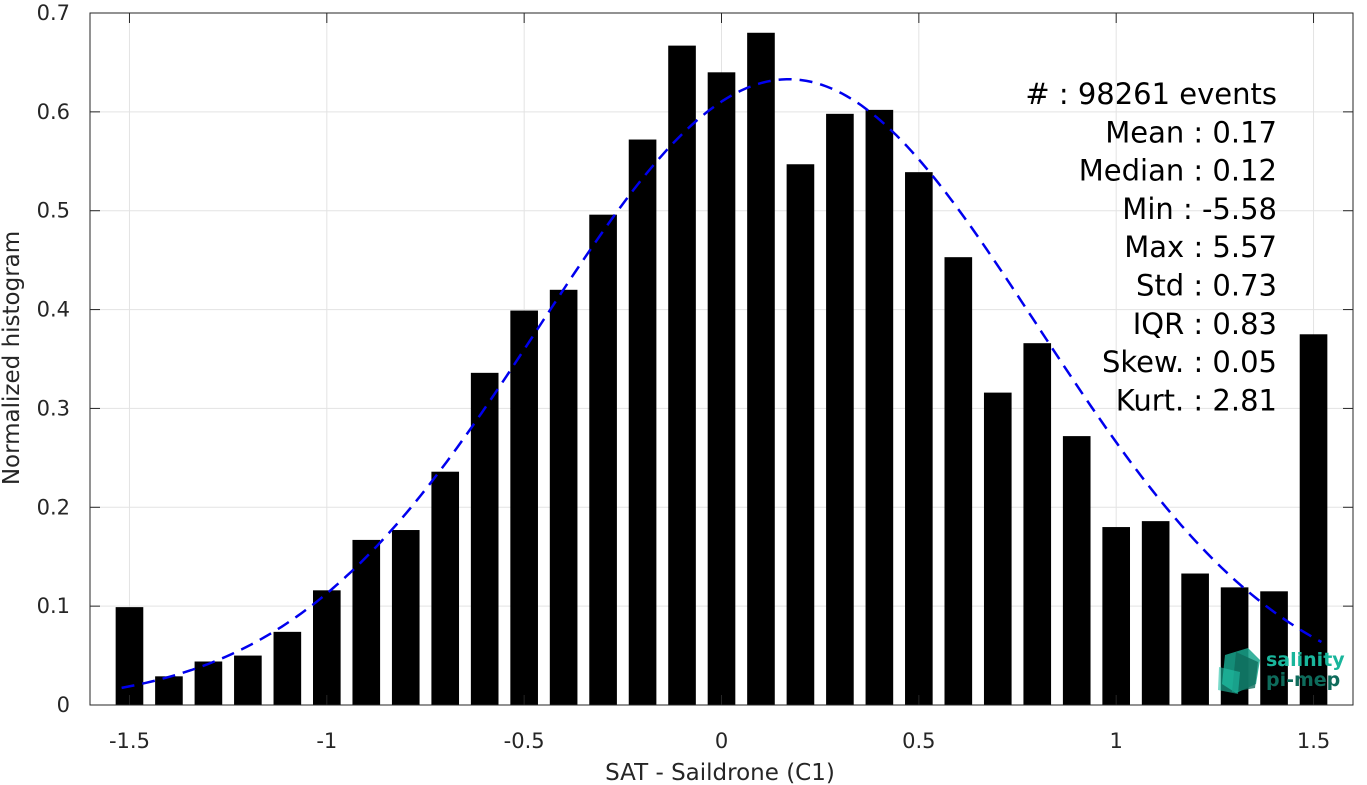  What do you see at coordinates (1200, 247) in the screenshot?
I see `stat-line: Max : 5.57` at bounding box center [1200, 247].